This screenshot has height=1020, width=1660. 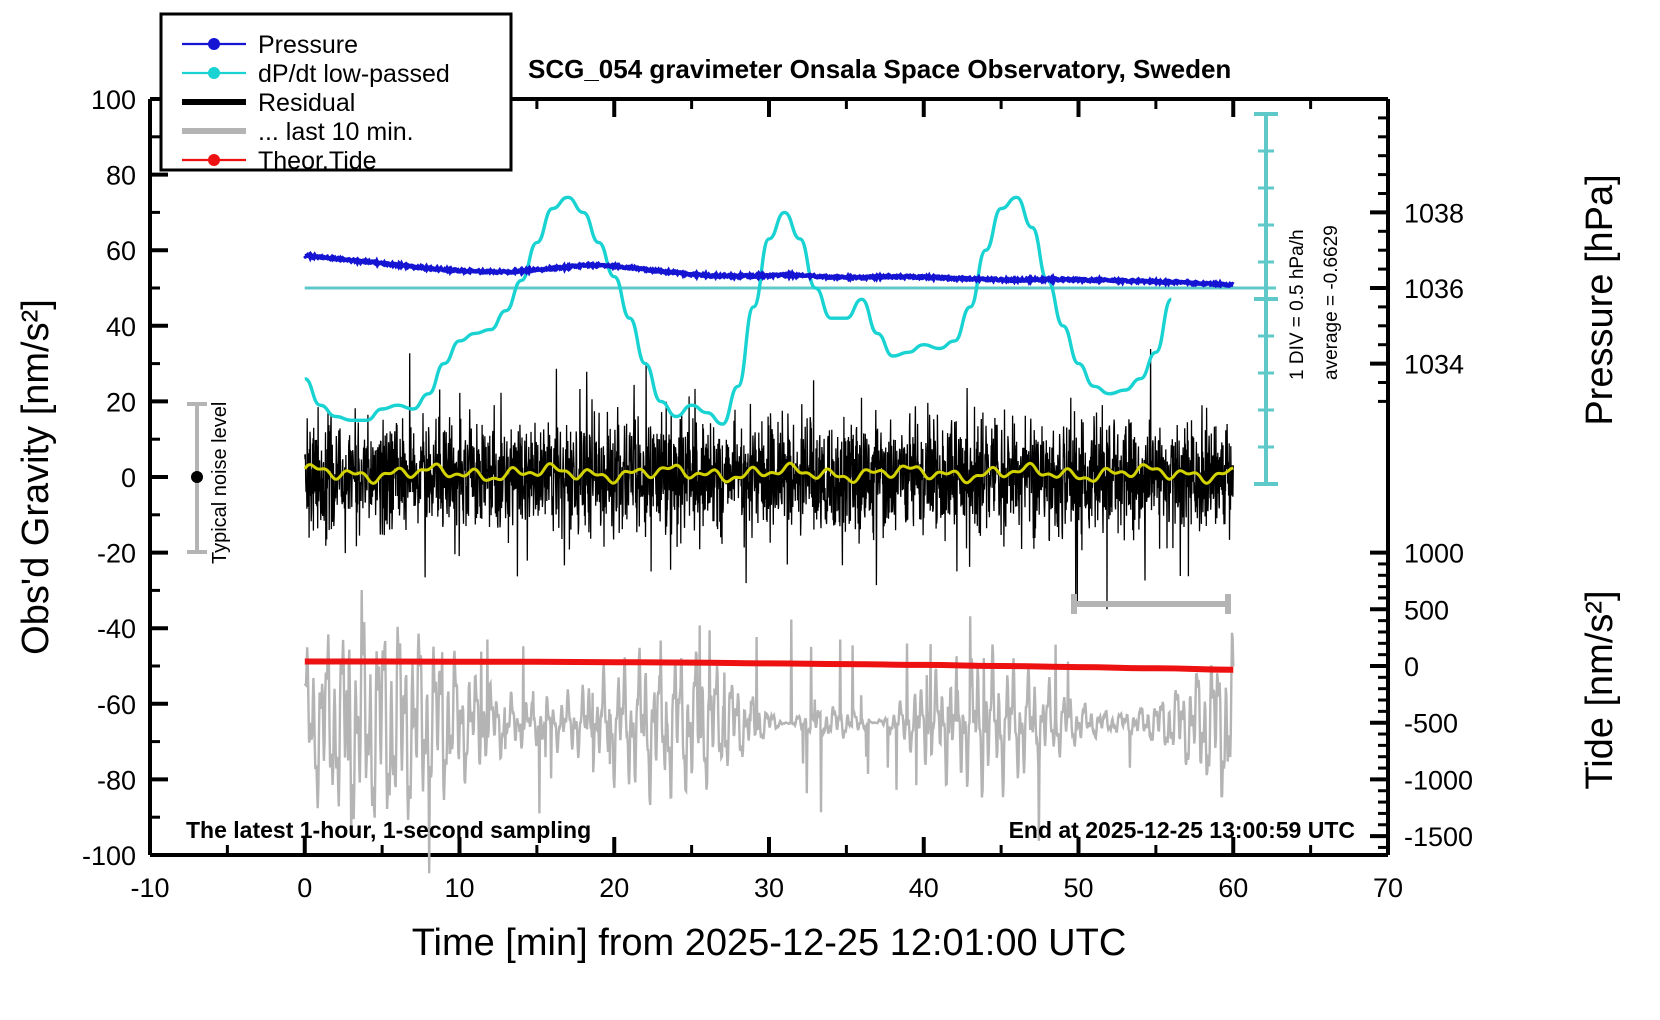 What do you see at coordinates (317, 161) in the screenshot?
I see `legend-item-label: Theor.Tide` at bounding box center [317, 161].